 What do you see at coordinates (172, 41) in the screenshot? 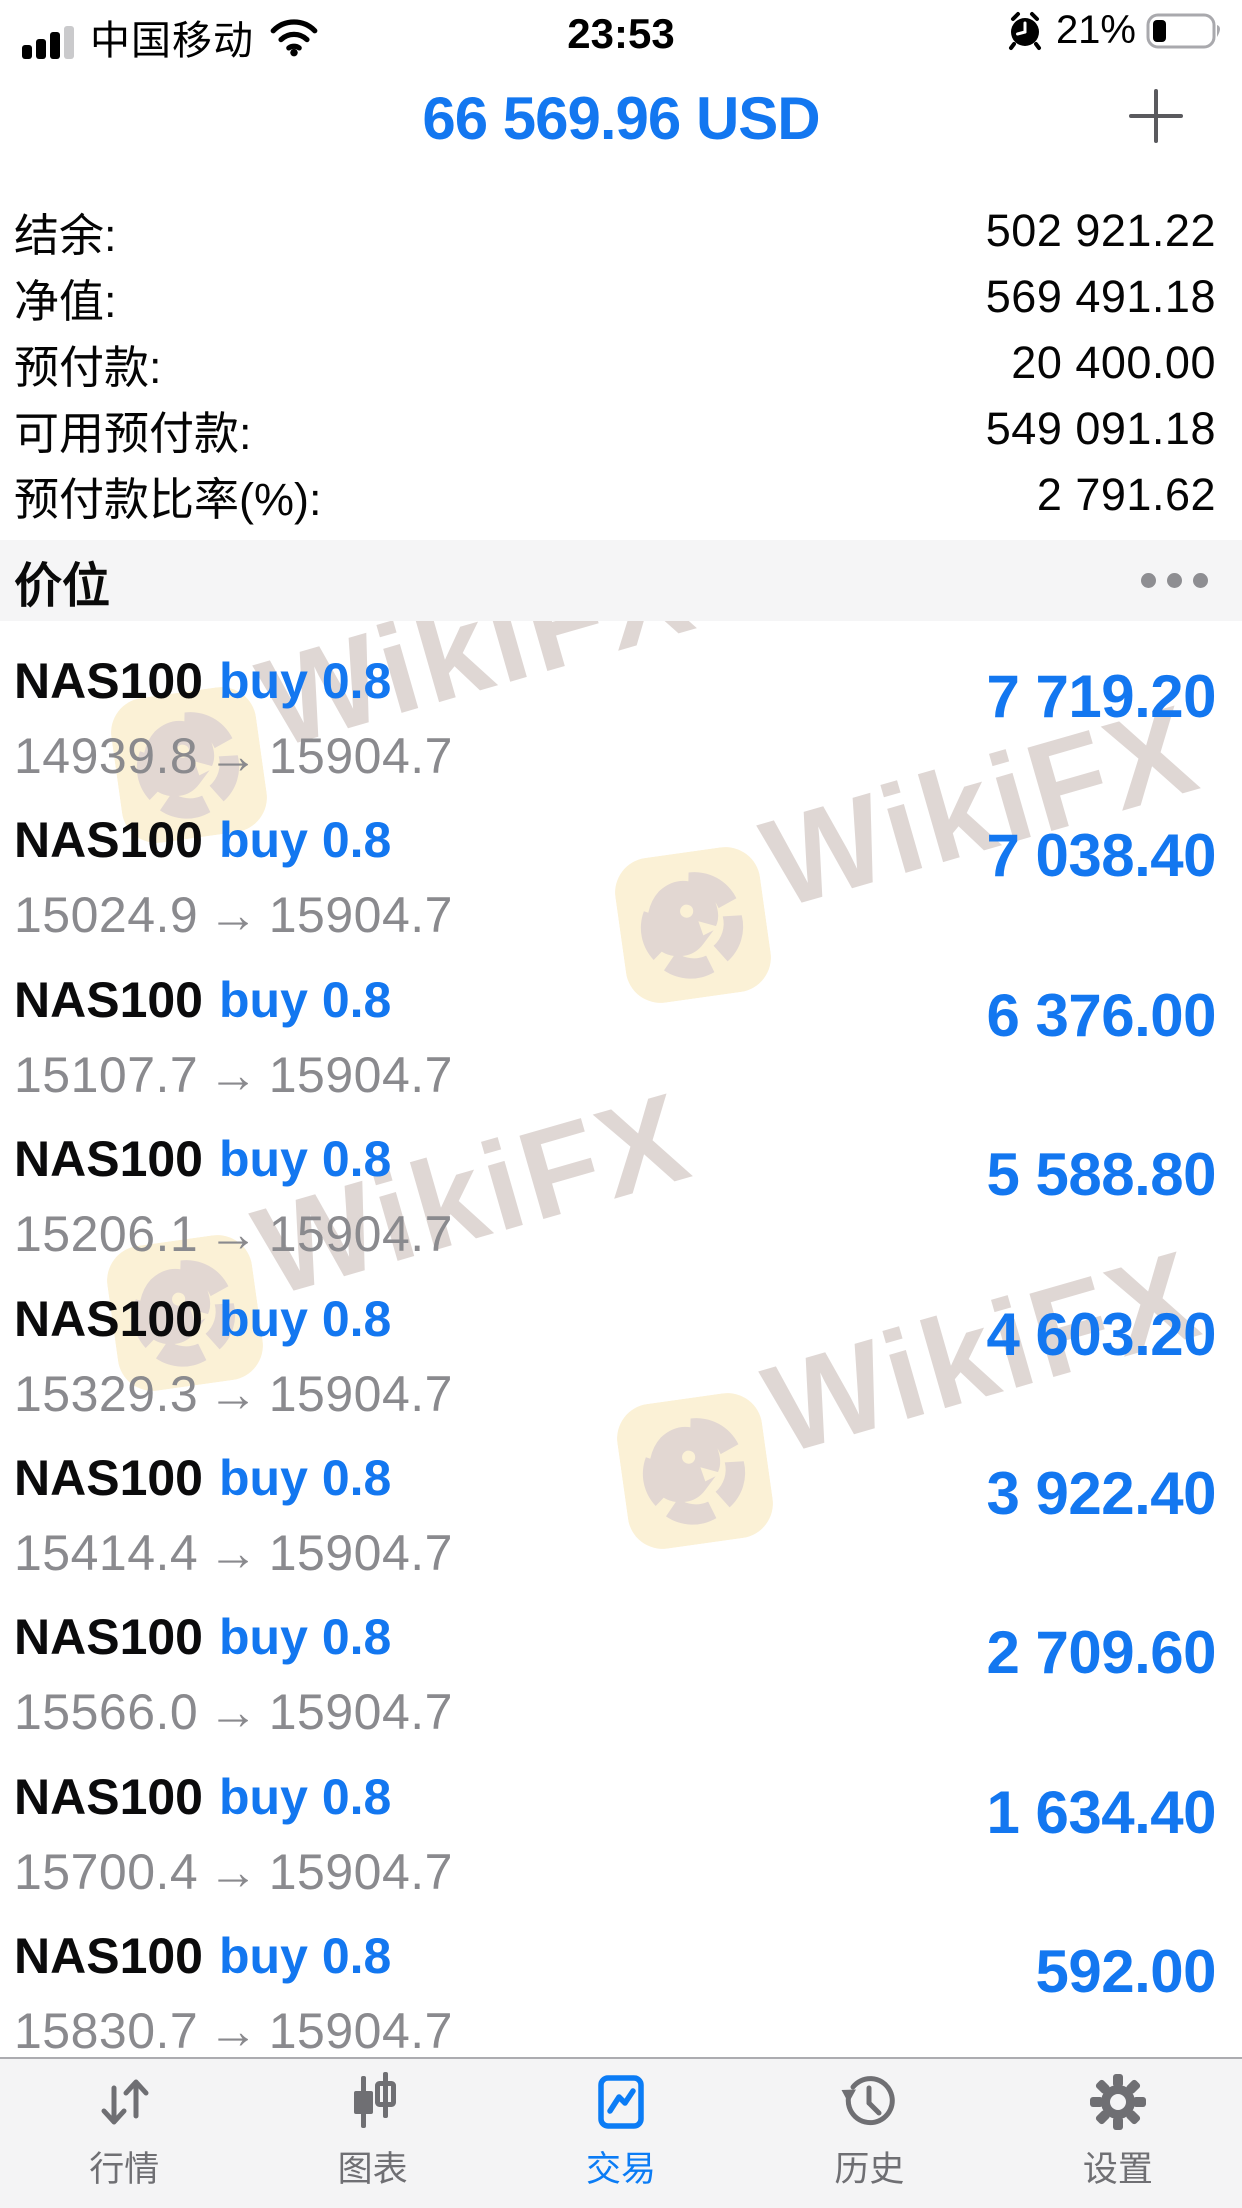
I see `carrier-label: 中国移动` at bounding box center [172, 41].